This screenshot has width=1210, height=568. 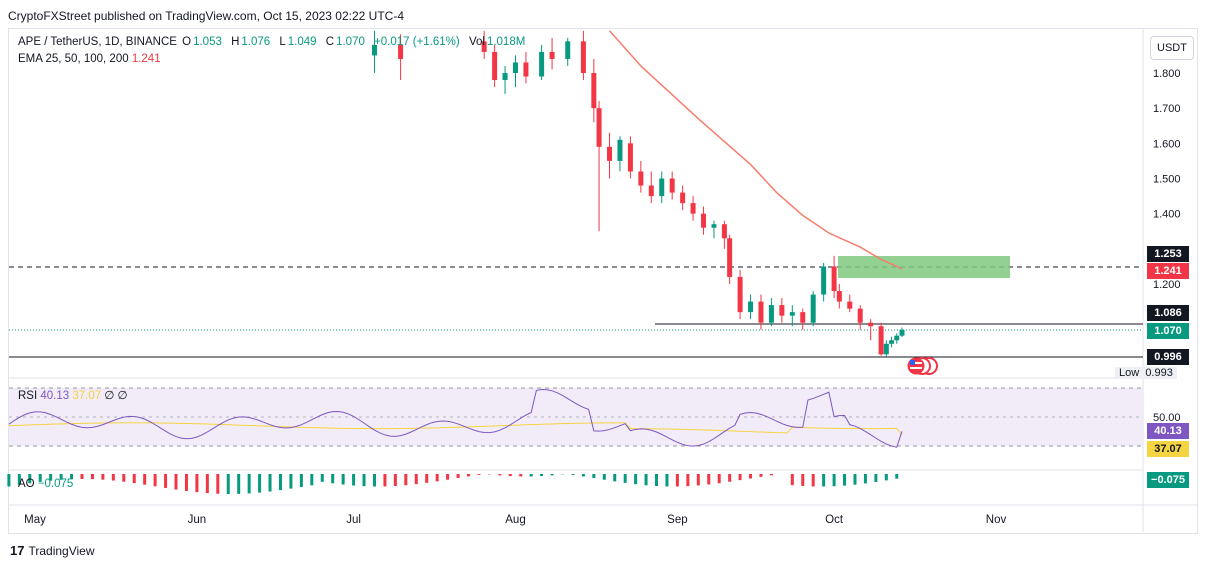 What do you see at coordinates (476, 42) in the screenshot?
I see `volume-key: Vol` at bounding box center [476, 42].